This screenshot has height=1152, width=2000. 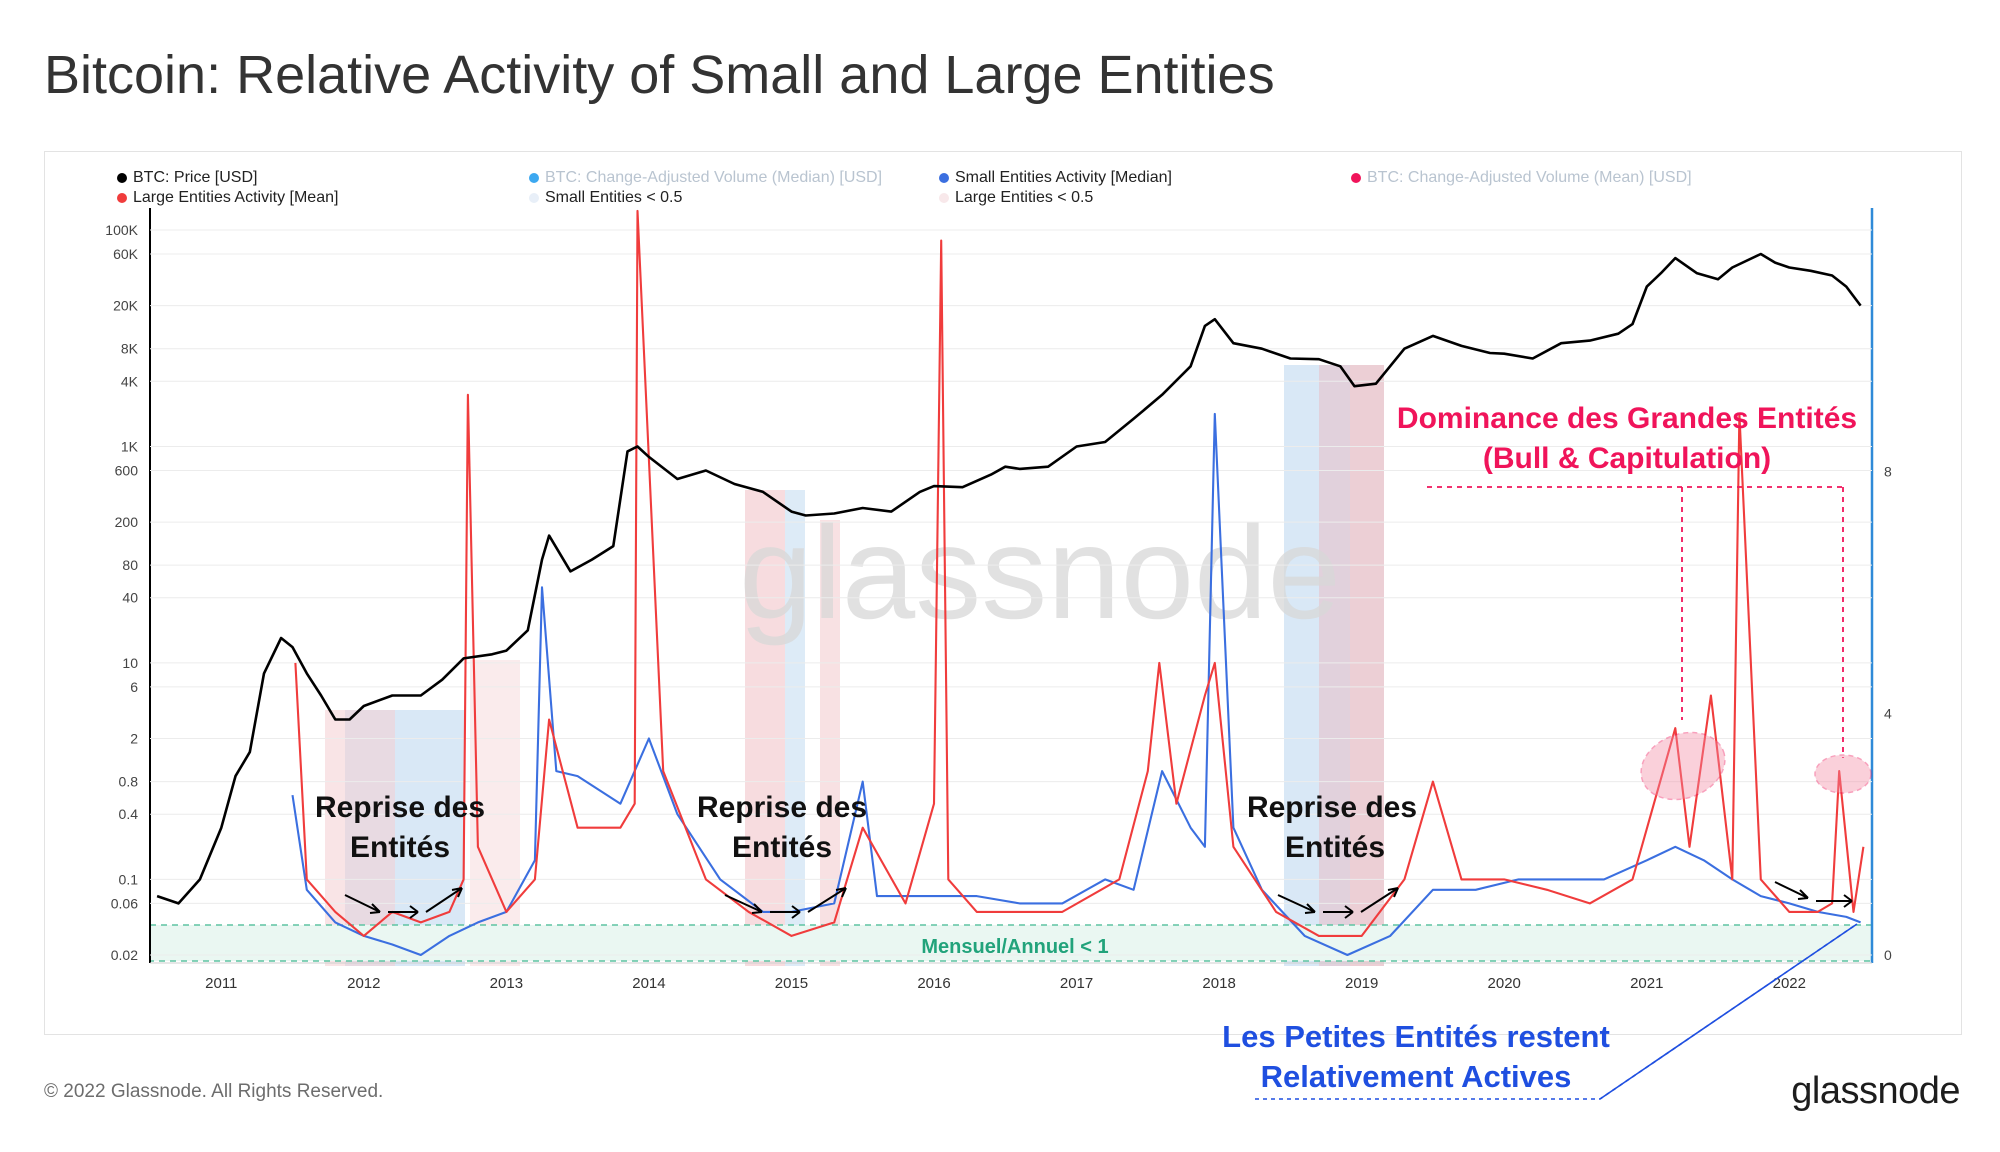 What do you see at coordinates (1416, 1036) in the screenshot?
I see `annotation-text: Les Petites Entités restent` at bounding box center [1416, 1036].